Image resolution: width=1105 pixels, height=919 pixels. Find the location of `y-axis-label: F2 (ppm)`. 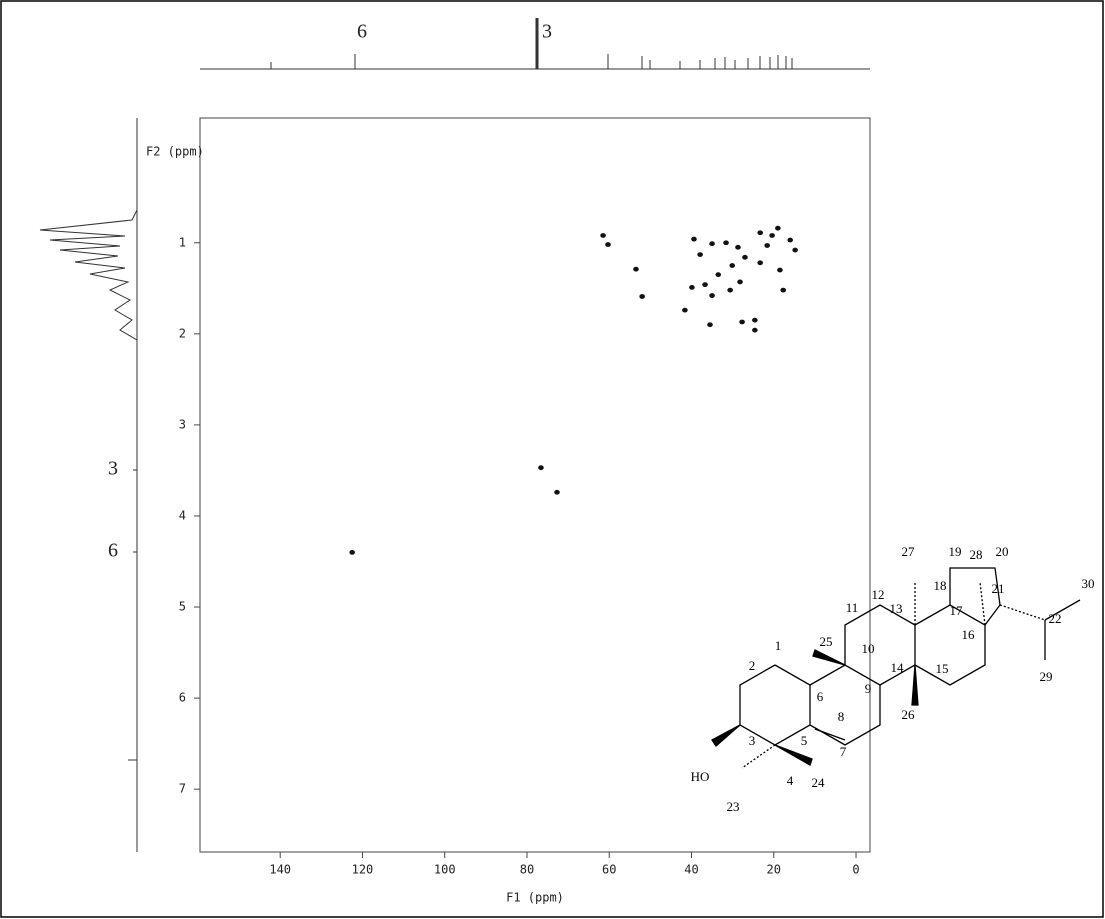

y-axis-label: F2 (ppm) is located at coordinates (175, 152).